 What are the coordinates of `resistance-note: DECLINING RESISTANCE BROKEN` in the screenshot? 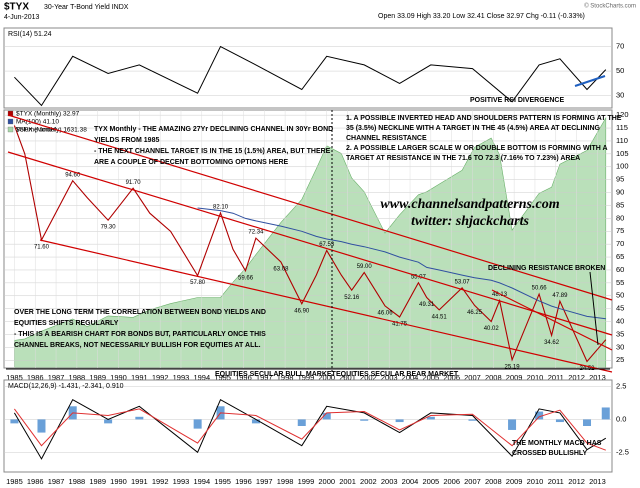 It's located at (546, 268).